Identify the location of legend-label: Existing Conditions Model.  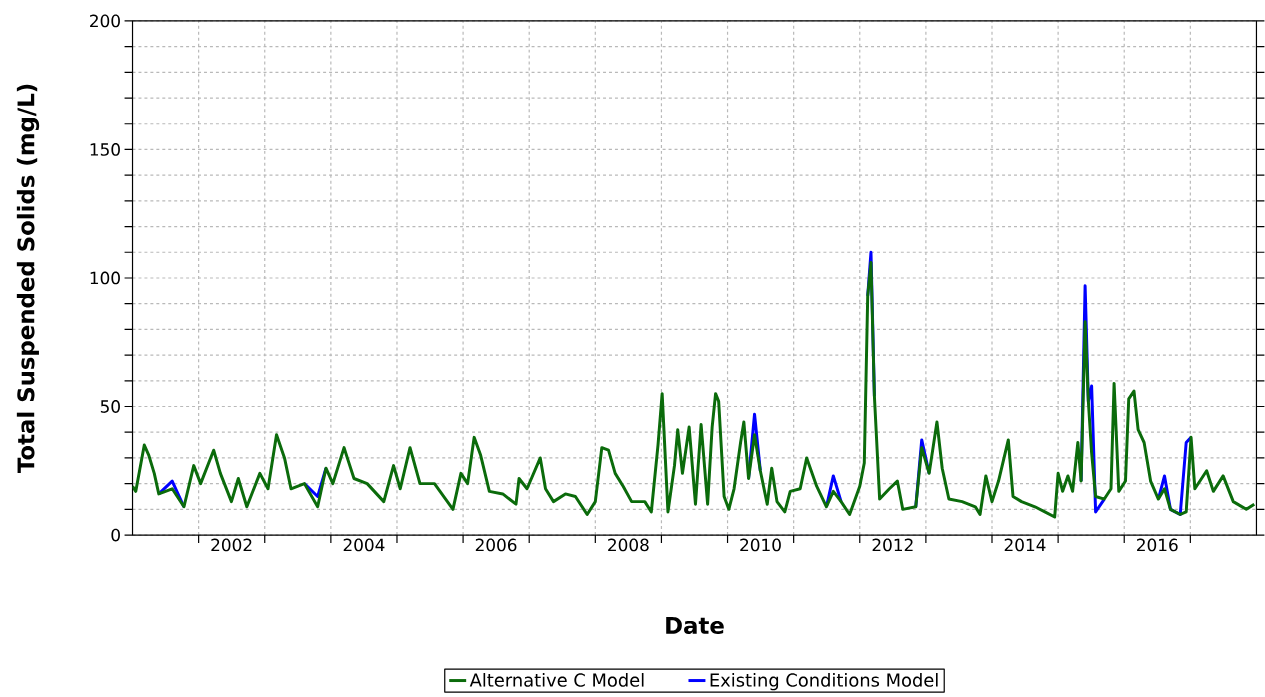
(824, 681).